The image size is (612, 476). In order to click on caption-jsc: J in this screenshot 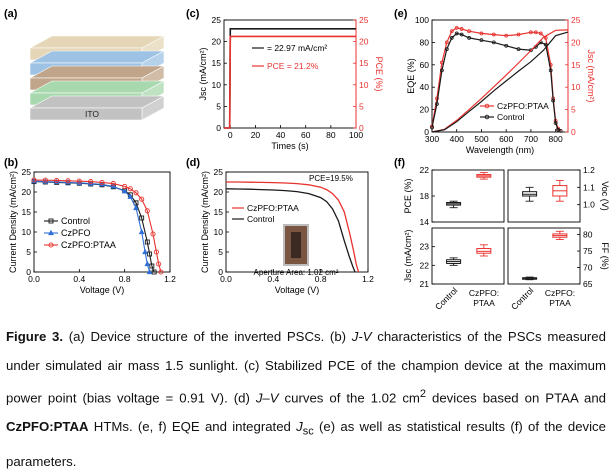, I will do `click(299, 427)`.